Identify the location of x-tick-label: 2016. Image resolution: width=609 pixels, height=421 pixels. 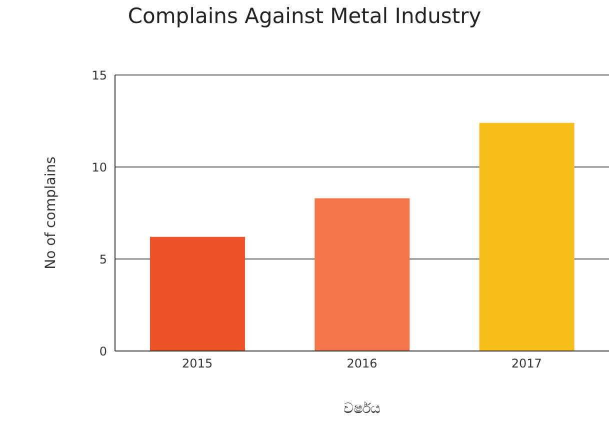
(362, 363).